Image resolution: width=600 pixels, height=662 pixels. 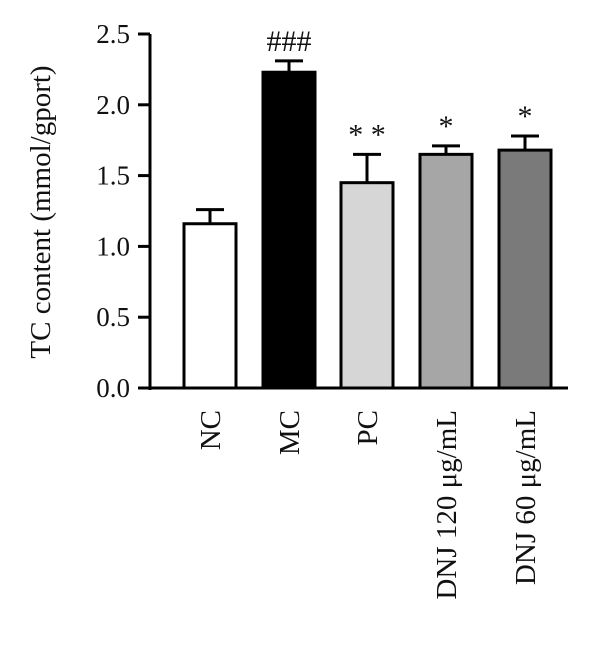 What do you see at coordinates (368, 427) in the screenshot?
I see `x-category-label: PC` at bounding box center [368, 427].